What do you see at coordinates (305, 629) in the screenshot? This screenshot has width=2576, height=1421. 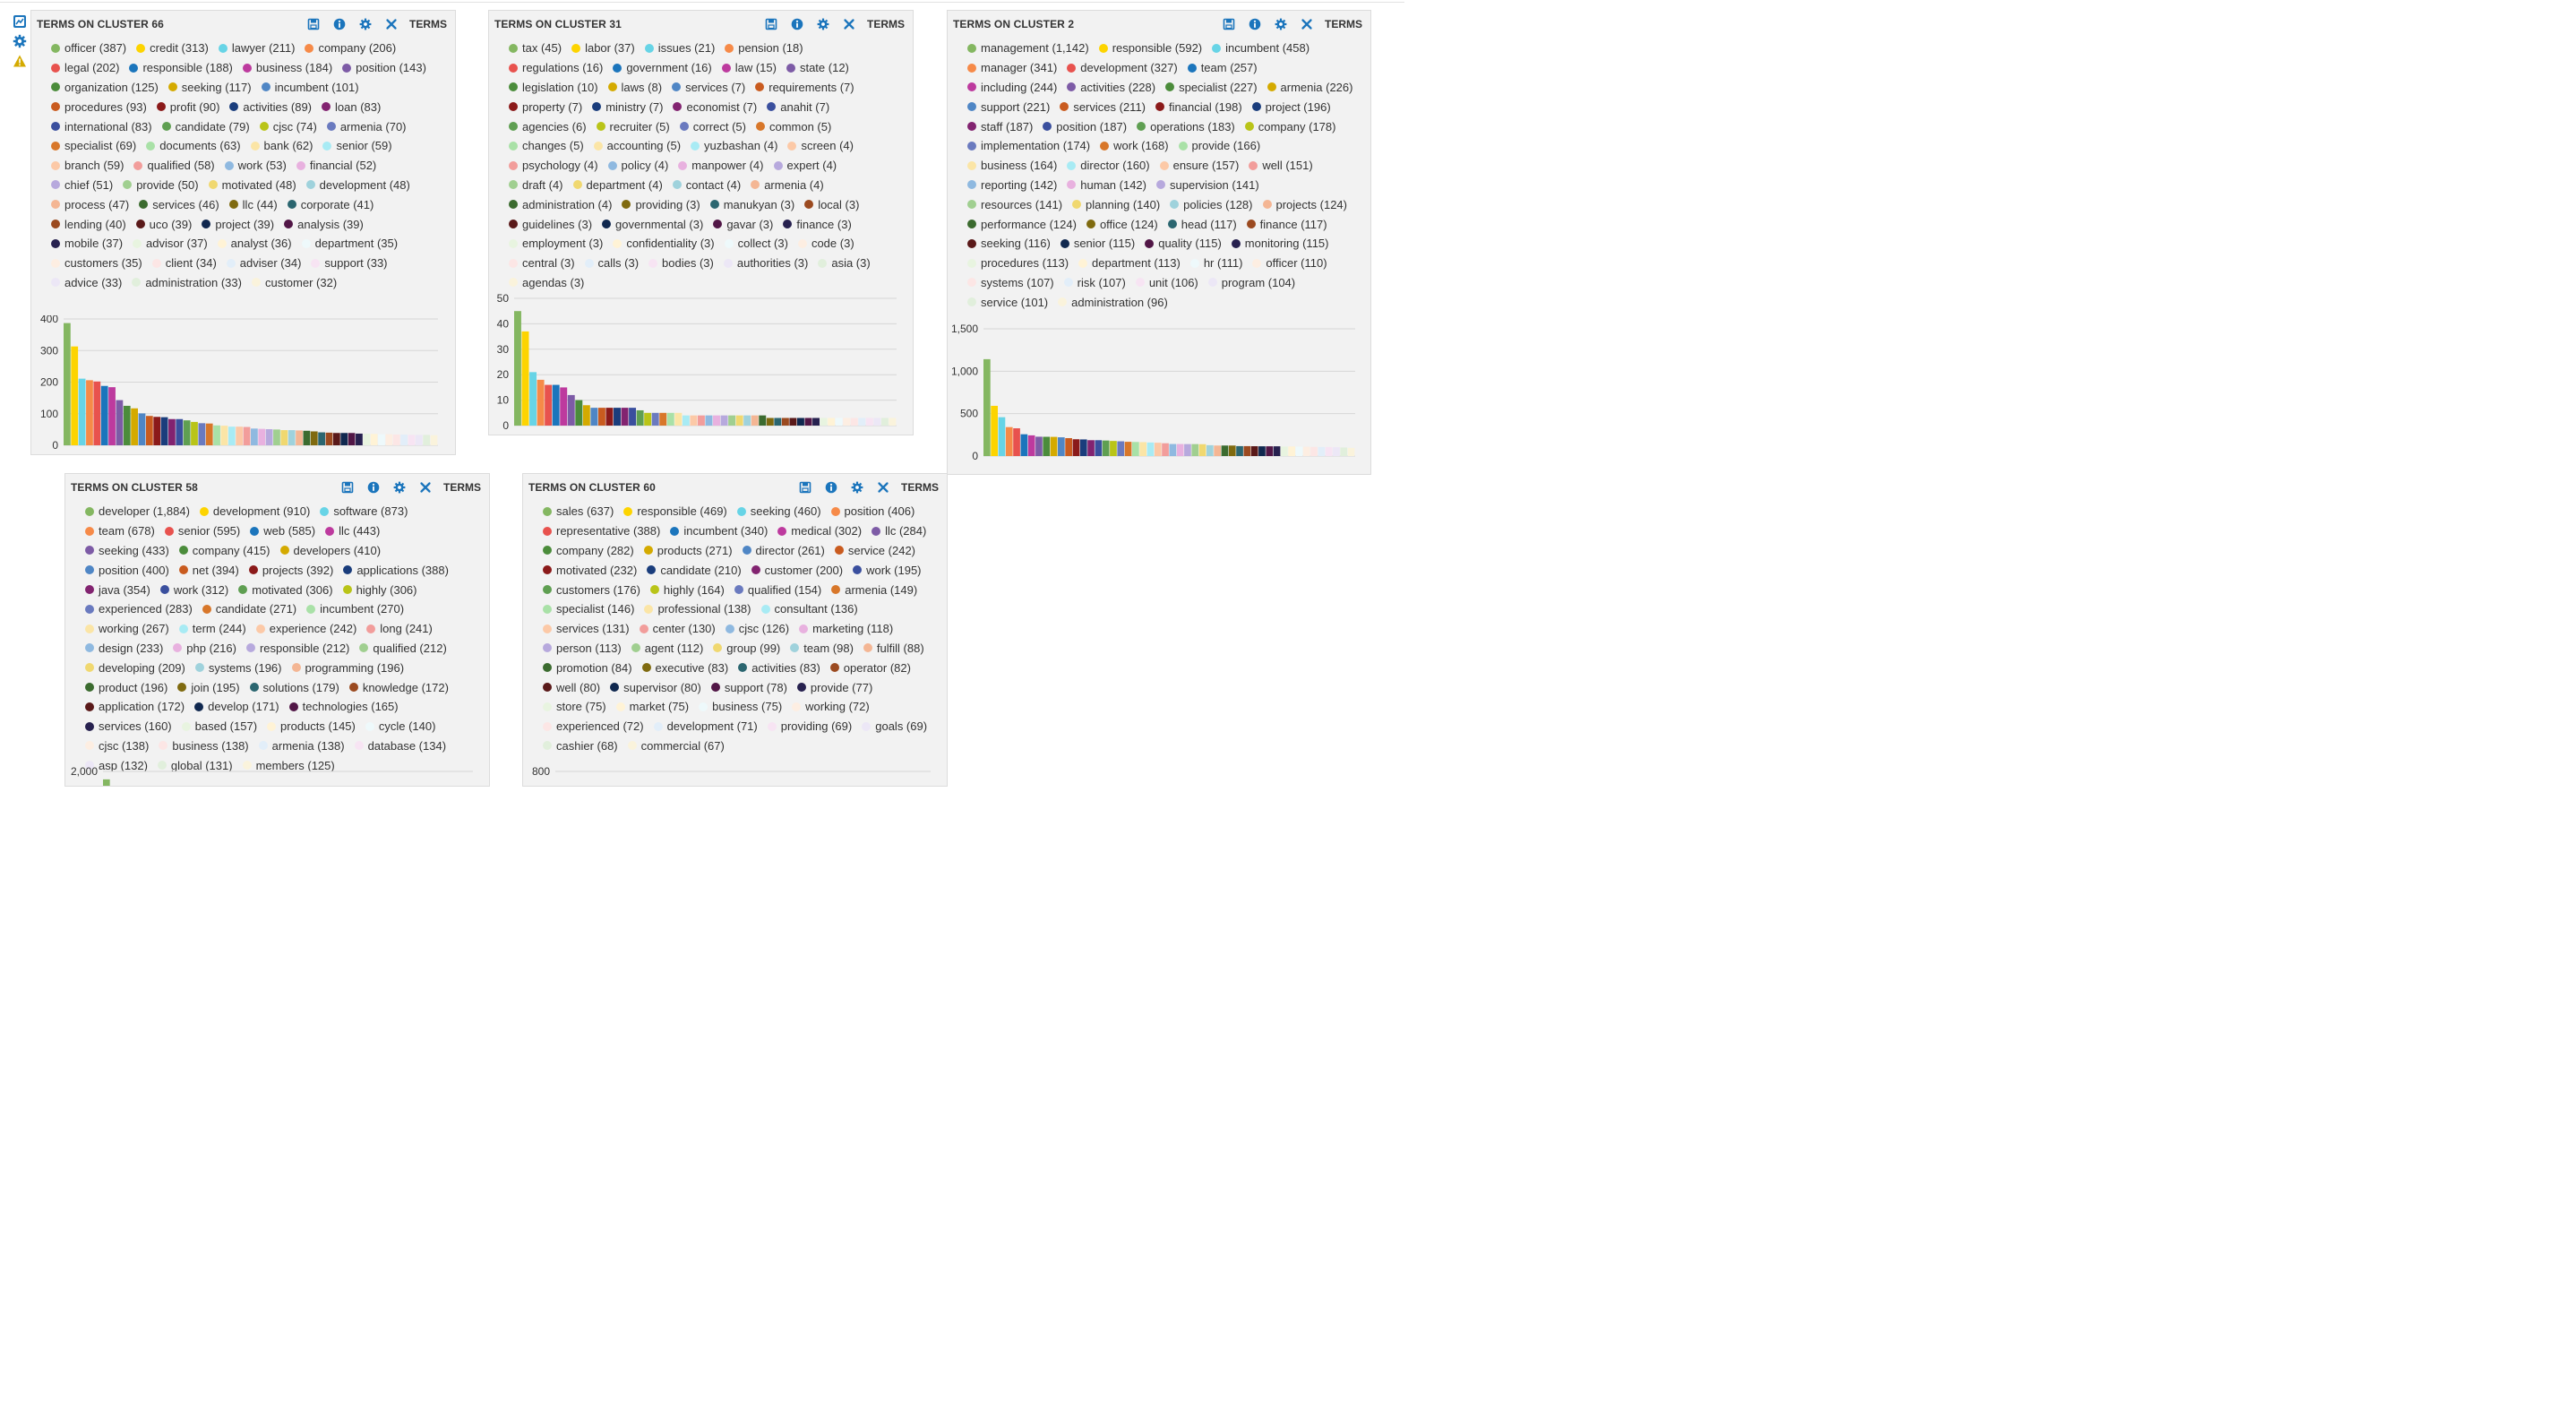 I see `legend-item: experience (242)` at bounding box center [305, 629].